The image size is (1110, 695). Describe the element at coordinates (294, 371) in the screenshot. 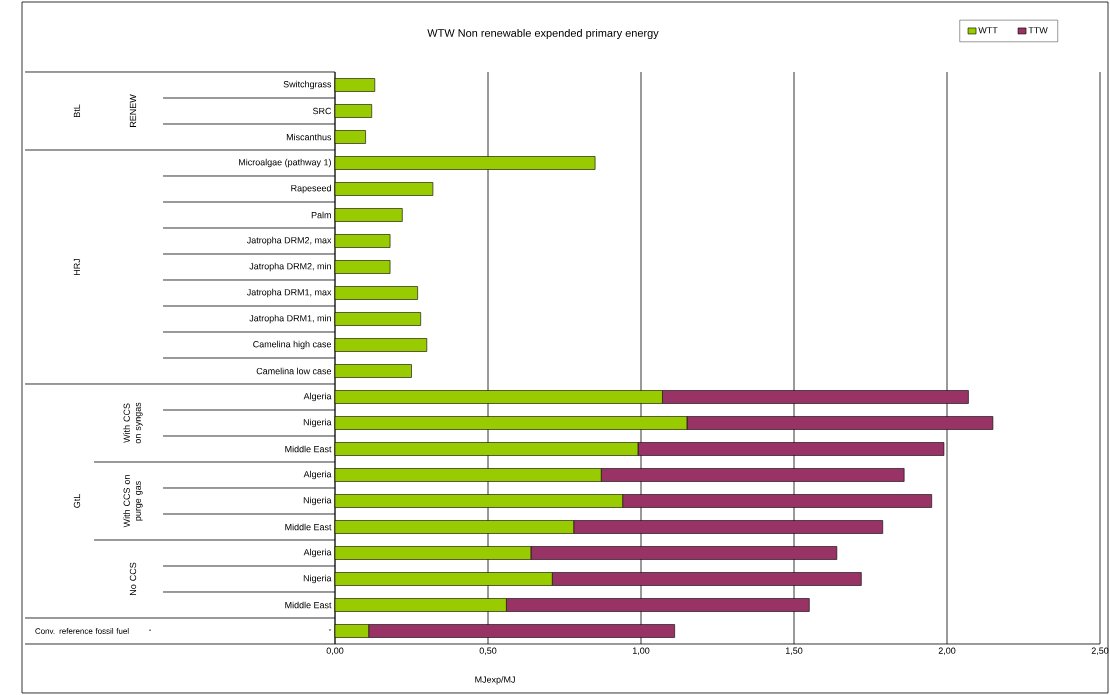

I see `y-tick-label: Camelina low case` at that location.